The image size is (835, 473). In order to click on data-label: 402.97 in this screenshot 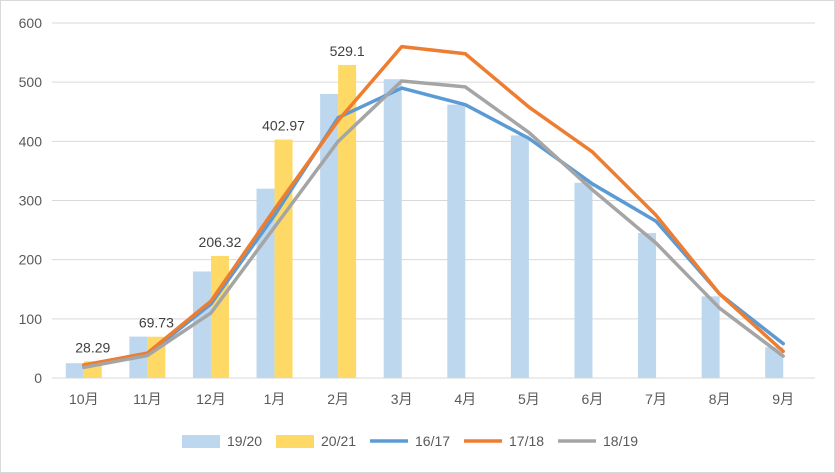, I will do `click(283, 126)`.